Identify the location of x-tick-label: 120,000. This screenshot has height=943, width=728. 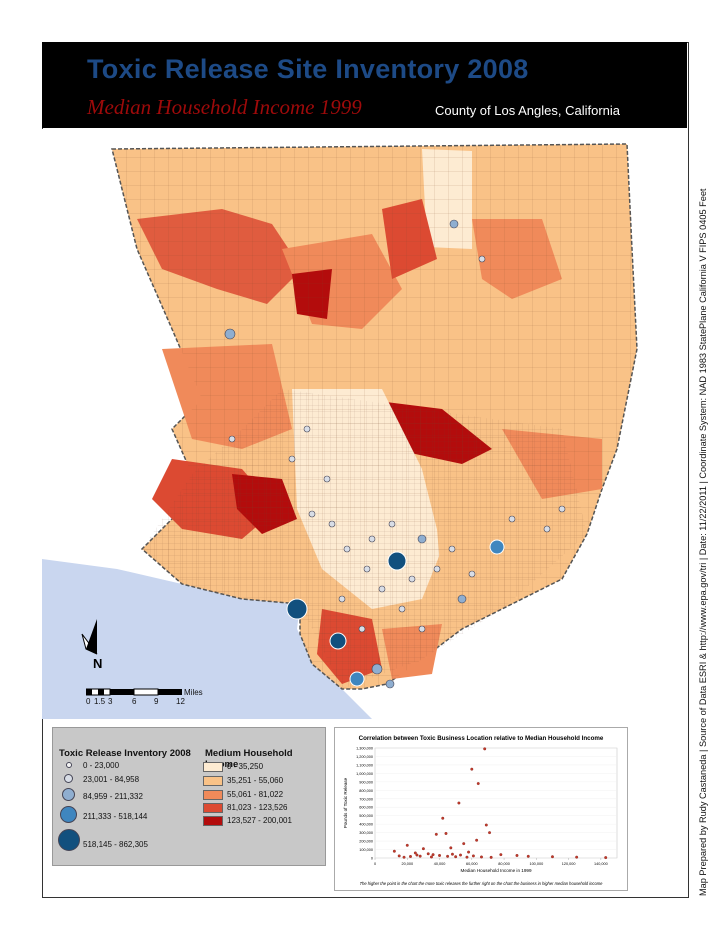
(569, 864).